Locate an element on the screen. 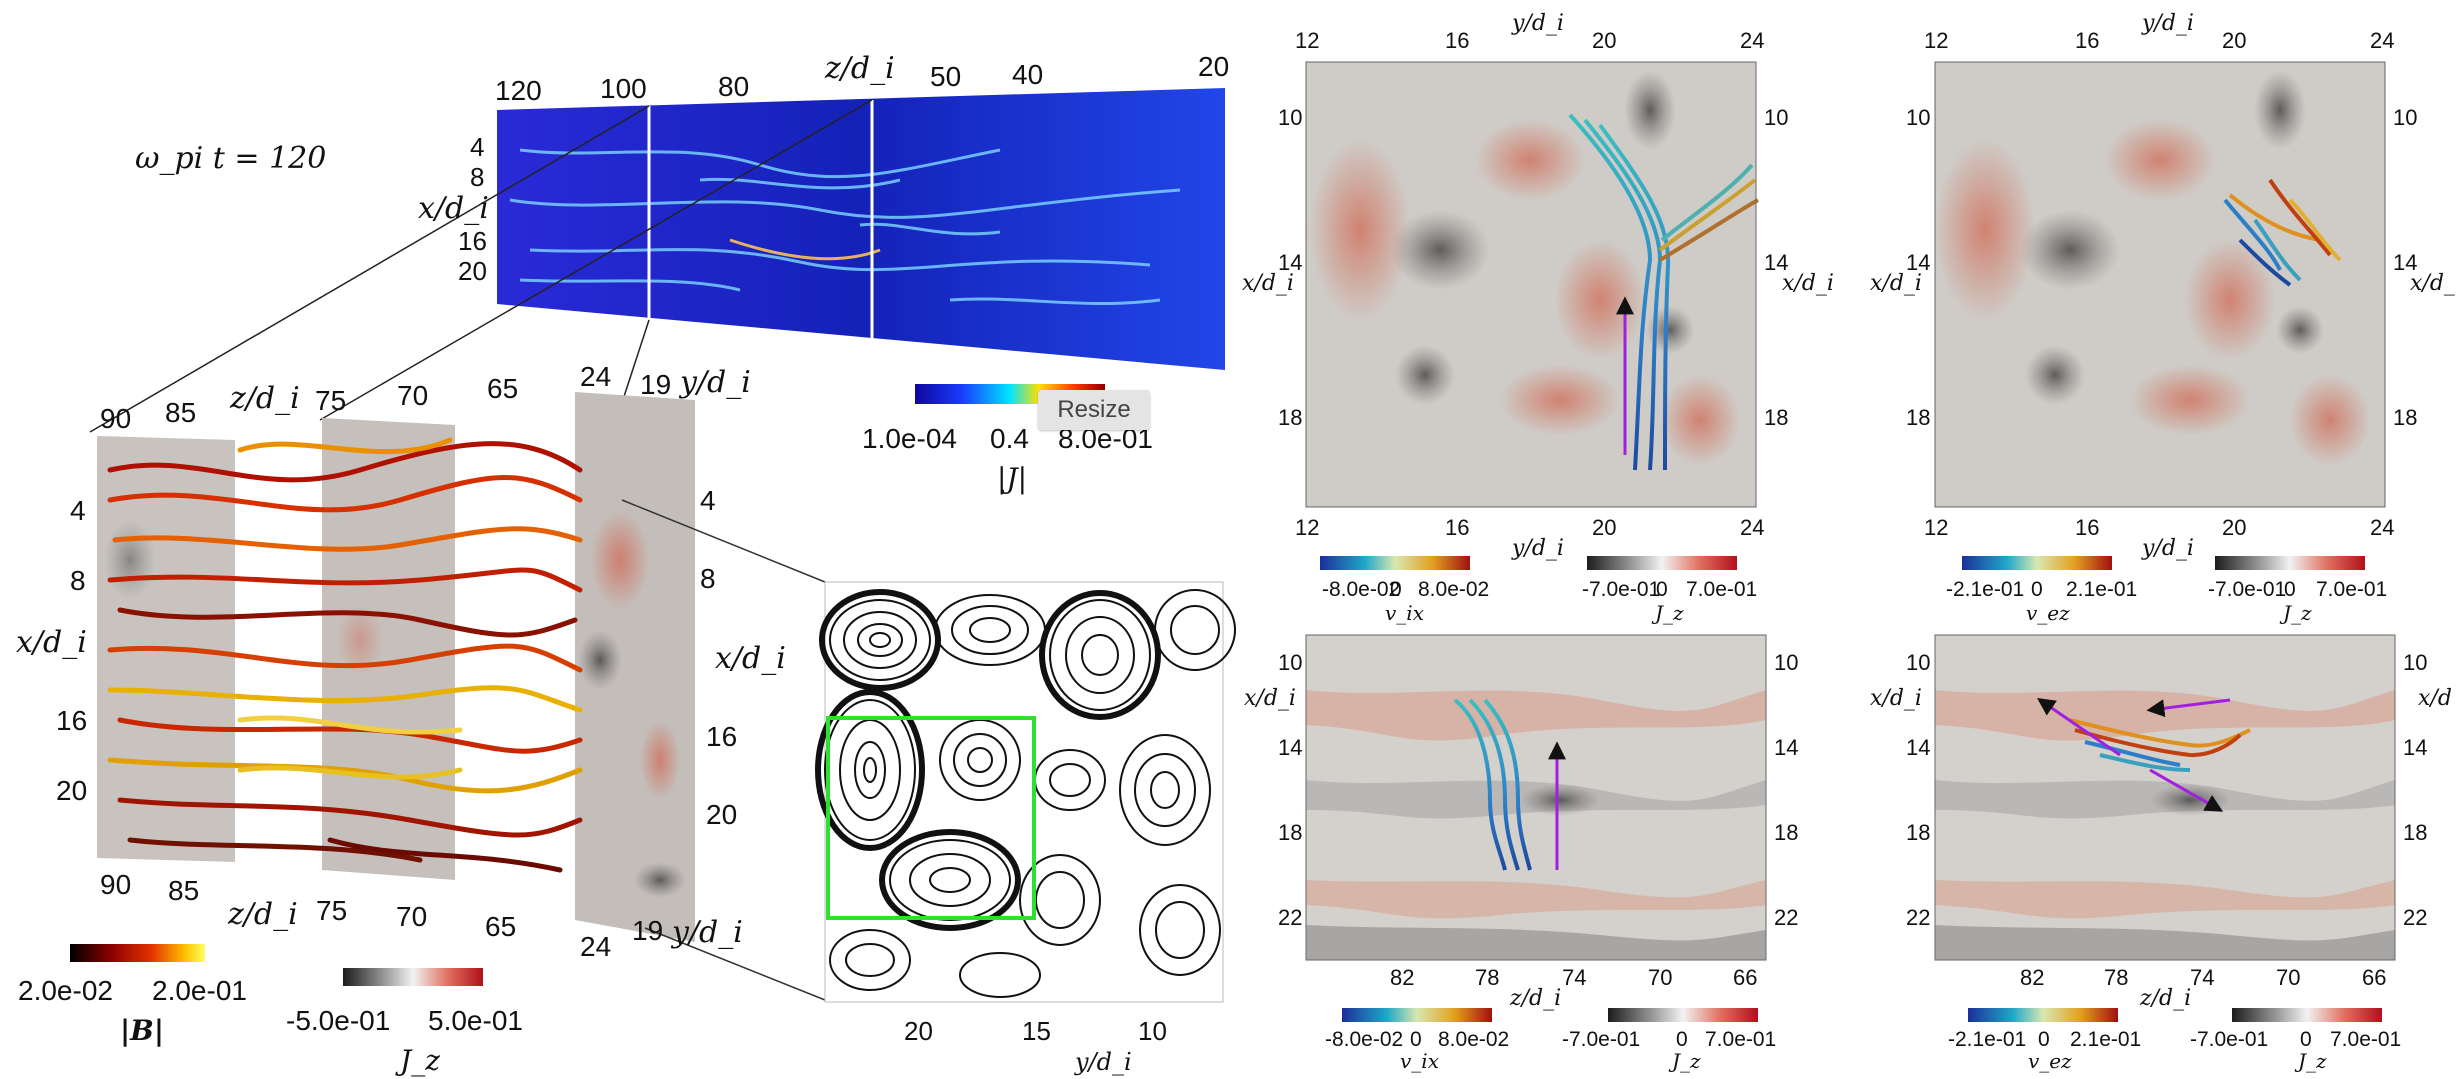 This screenshot has width=2456, height=1079. top-x-tick: 20 is located at coordinates (472, 271).